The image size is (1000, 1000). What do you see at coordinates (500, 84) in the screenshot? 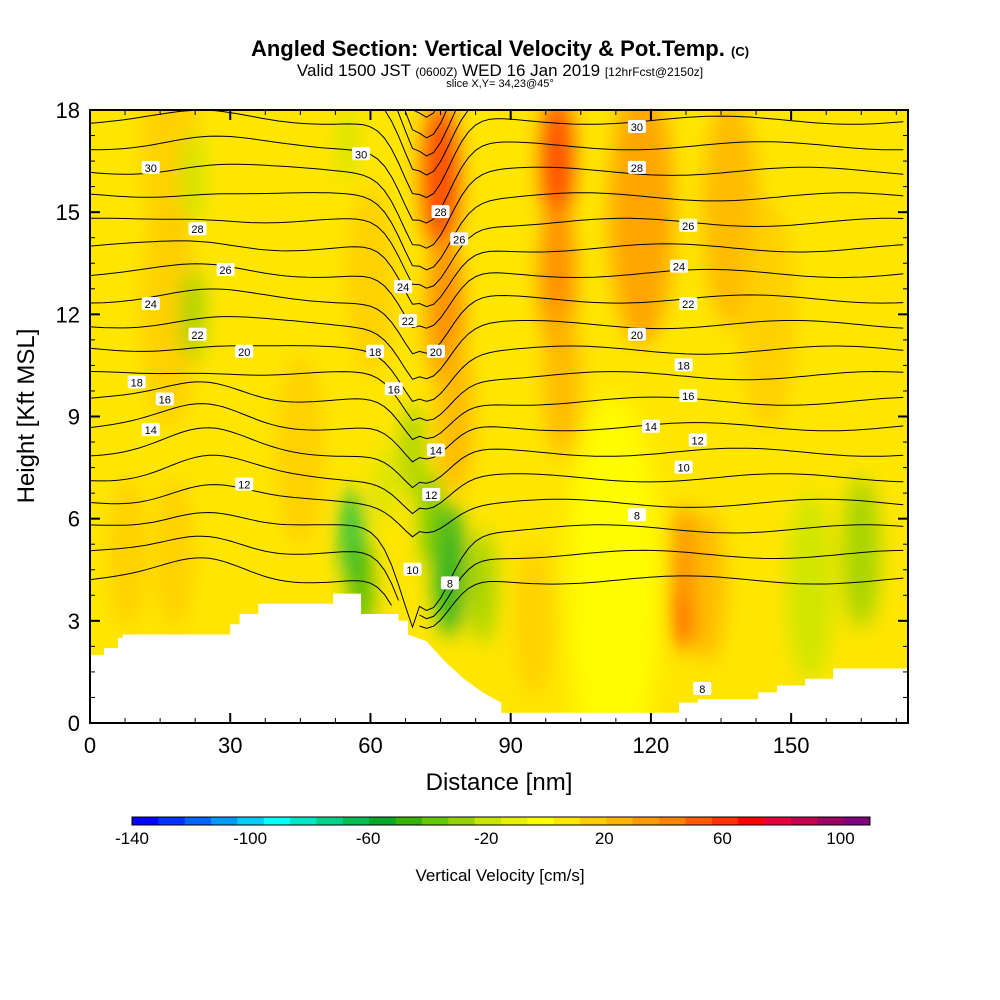
I see `slice-info: slice X,Y= 34,23@45°` at bounding box center [500, 84].